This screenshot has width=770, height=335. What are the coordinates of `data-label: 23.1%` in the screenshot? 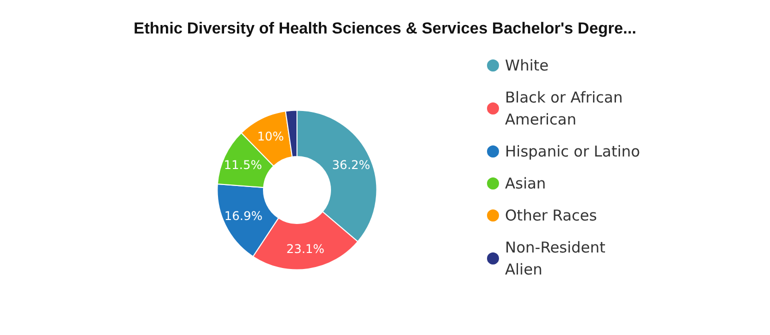 It's located at (305, 249).